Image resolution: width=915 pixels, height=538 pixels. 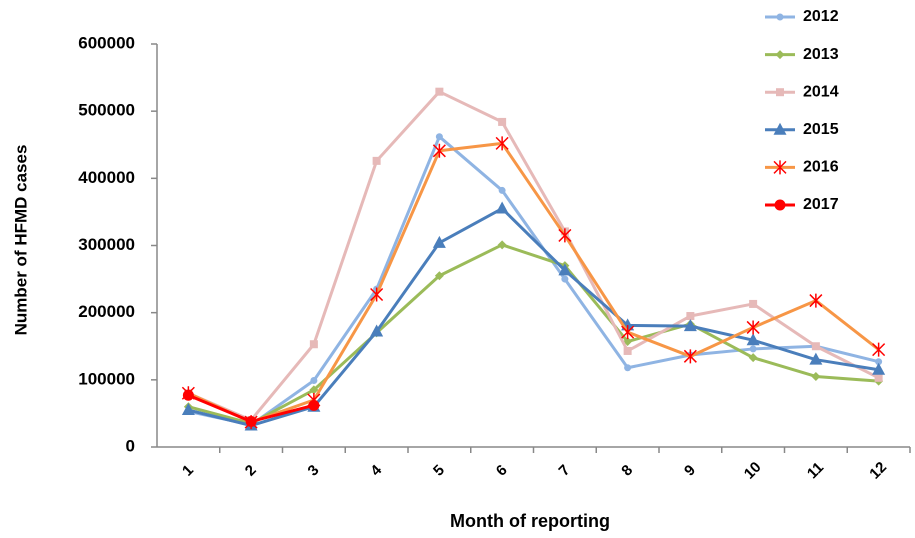 What do you see at coordinates (821, 204) in the screenshot?
I see `legend-label: 2017` at bounding box center [821, 204].